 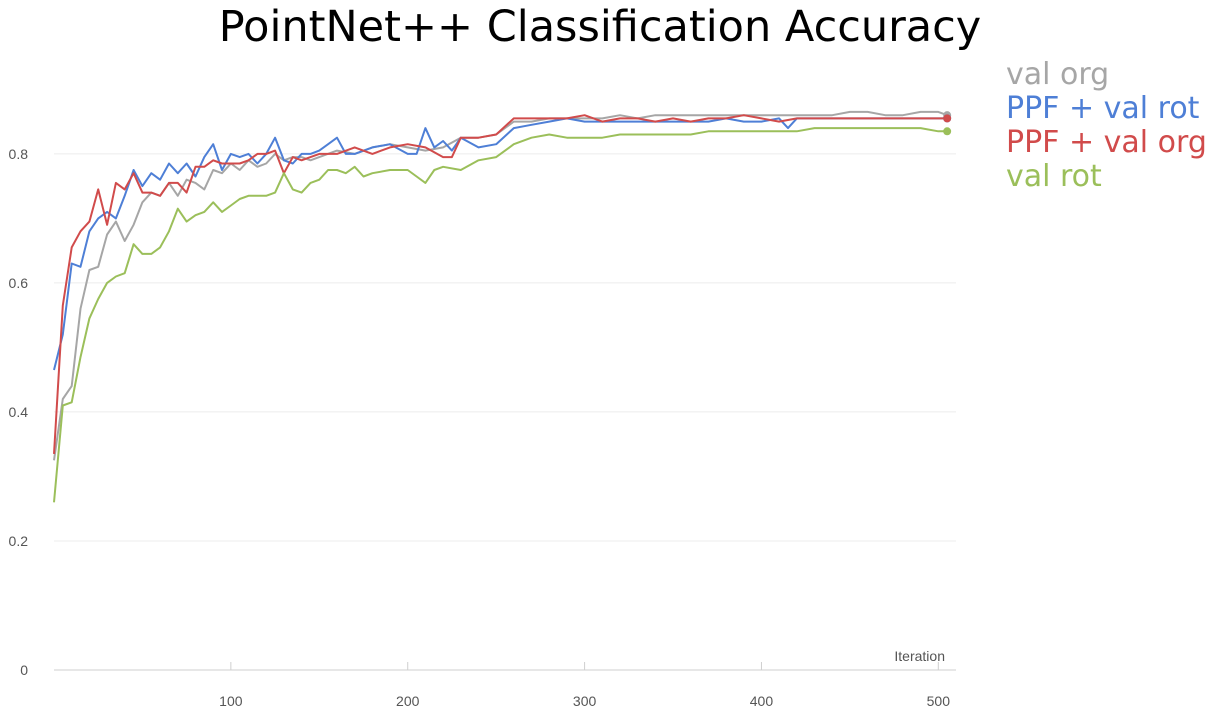 I want to click on y-tick-label: 0.6, so click(x=19, y=283).